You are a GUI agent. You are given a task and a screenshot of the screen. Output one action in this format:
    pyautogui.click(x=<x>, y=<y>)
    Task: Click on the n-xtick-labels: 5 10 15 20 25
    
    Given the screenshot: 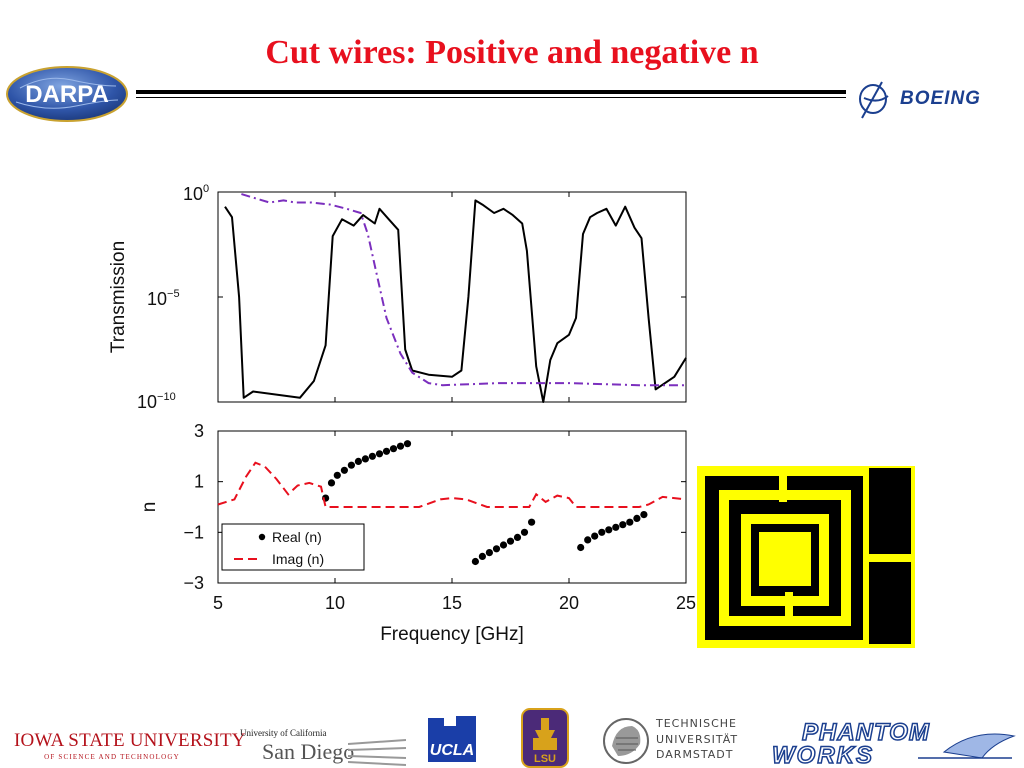 What is the action you would take?
    pyautogui.click(x=454, y=603)
    